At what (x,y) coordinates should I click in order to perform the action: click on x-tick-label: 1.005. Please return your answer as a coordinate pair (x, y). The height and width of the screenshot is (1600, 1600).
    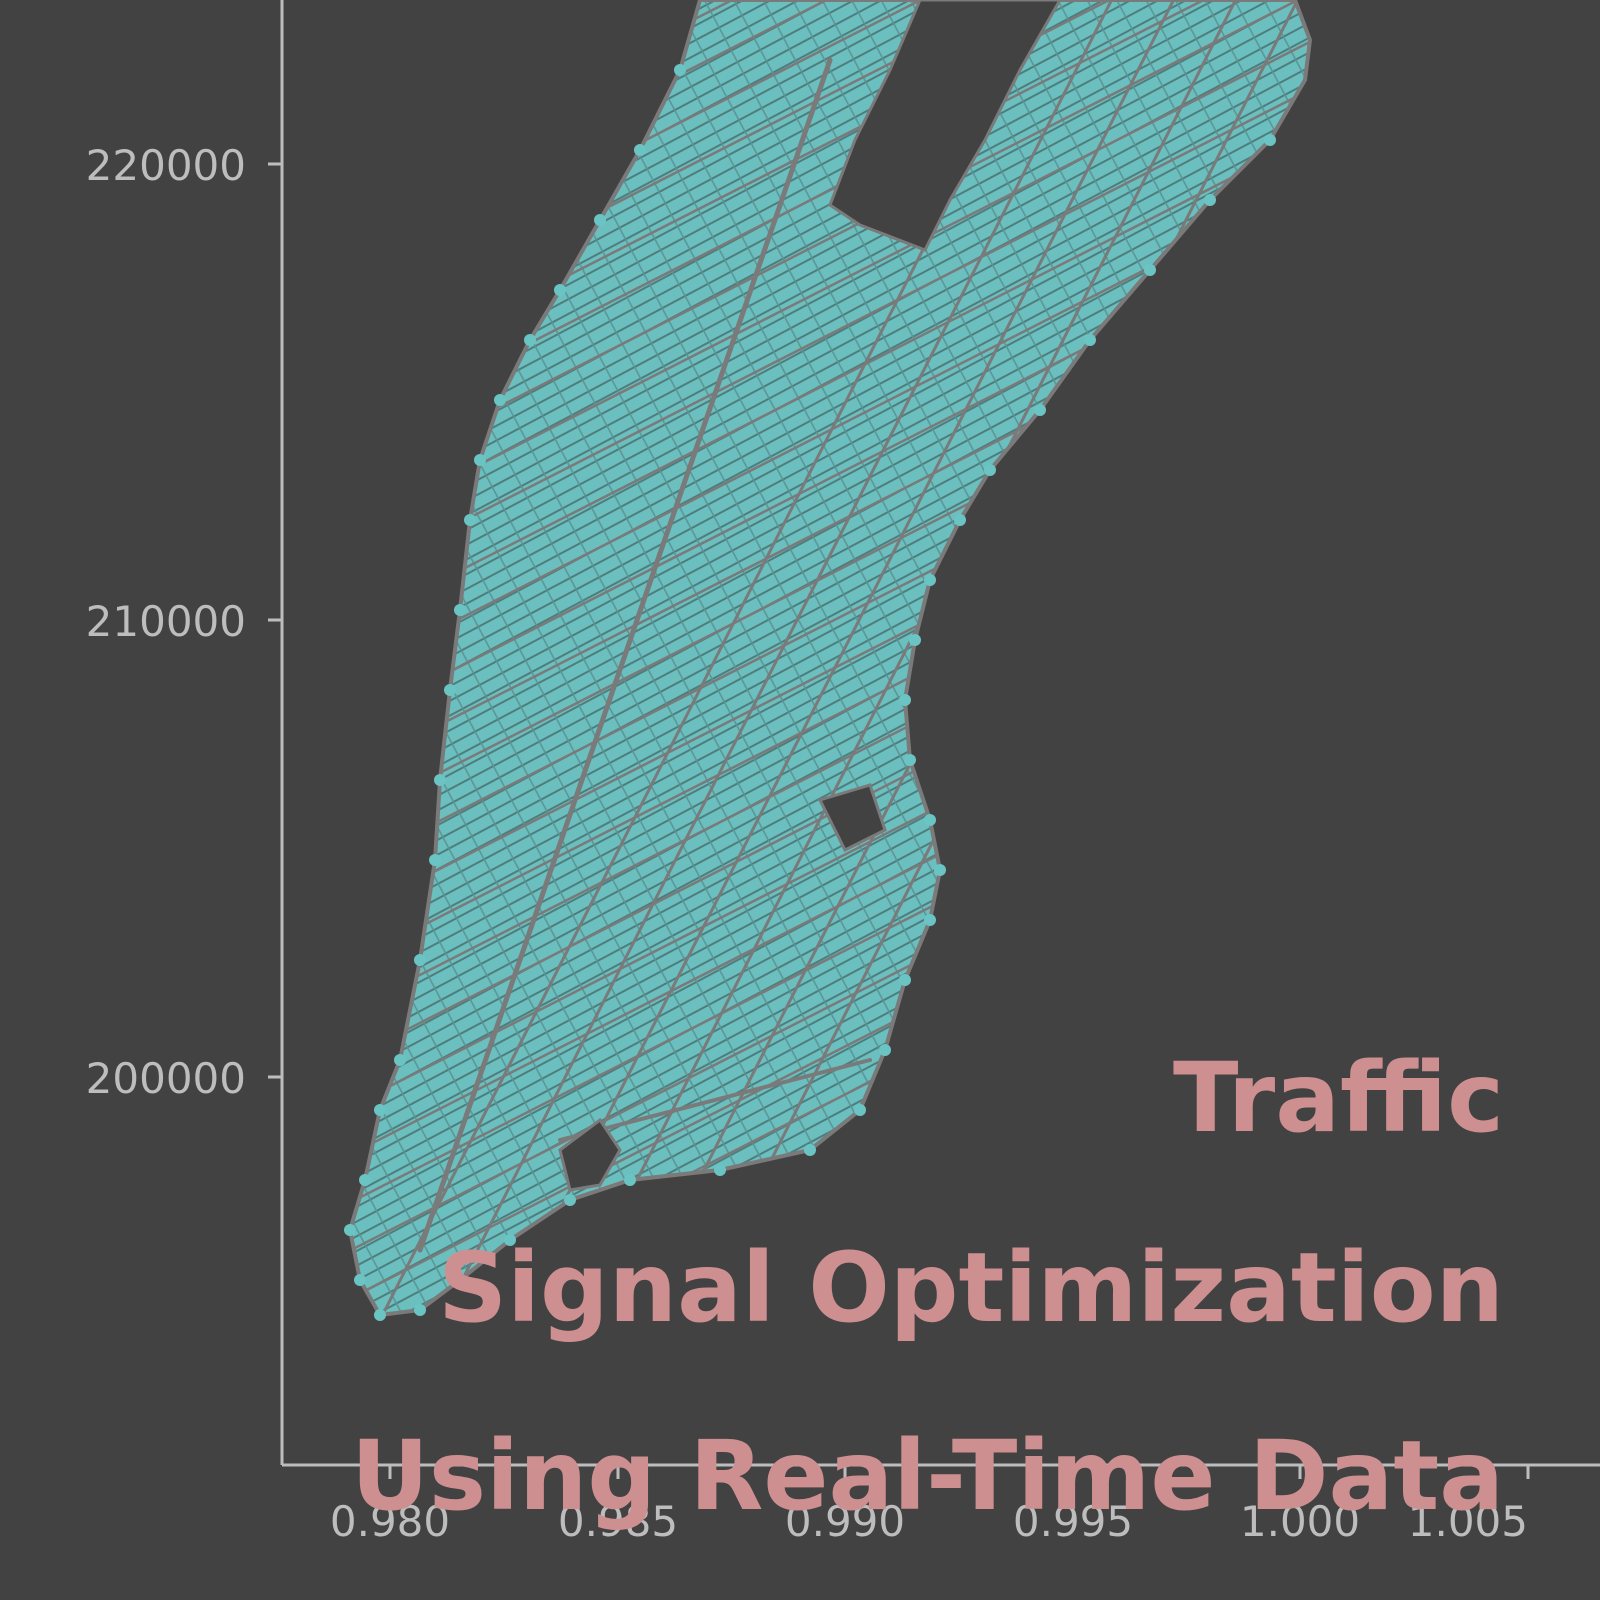
    Looking at the image, I should click on (1468, 1521).